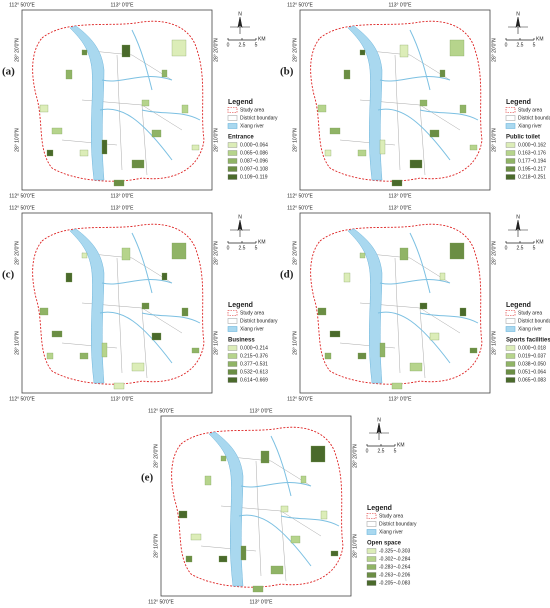 This screenshot has width=550, height=608. What do you see at coordinates (254, 153) in the screenshot?
I see `class-label: 0.065~0.086` at bounding box center [254, 153].